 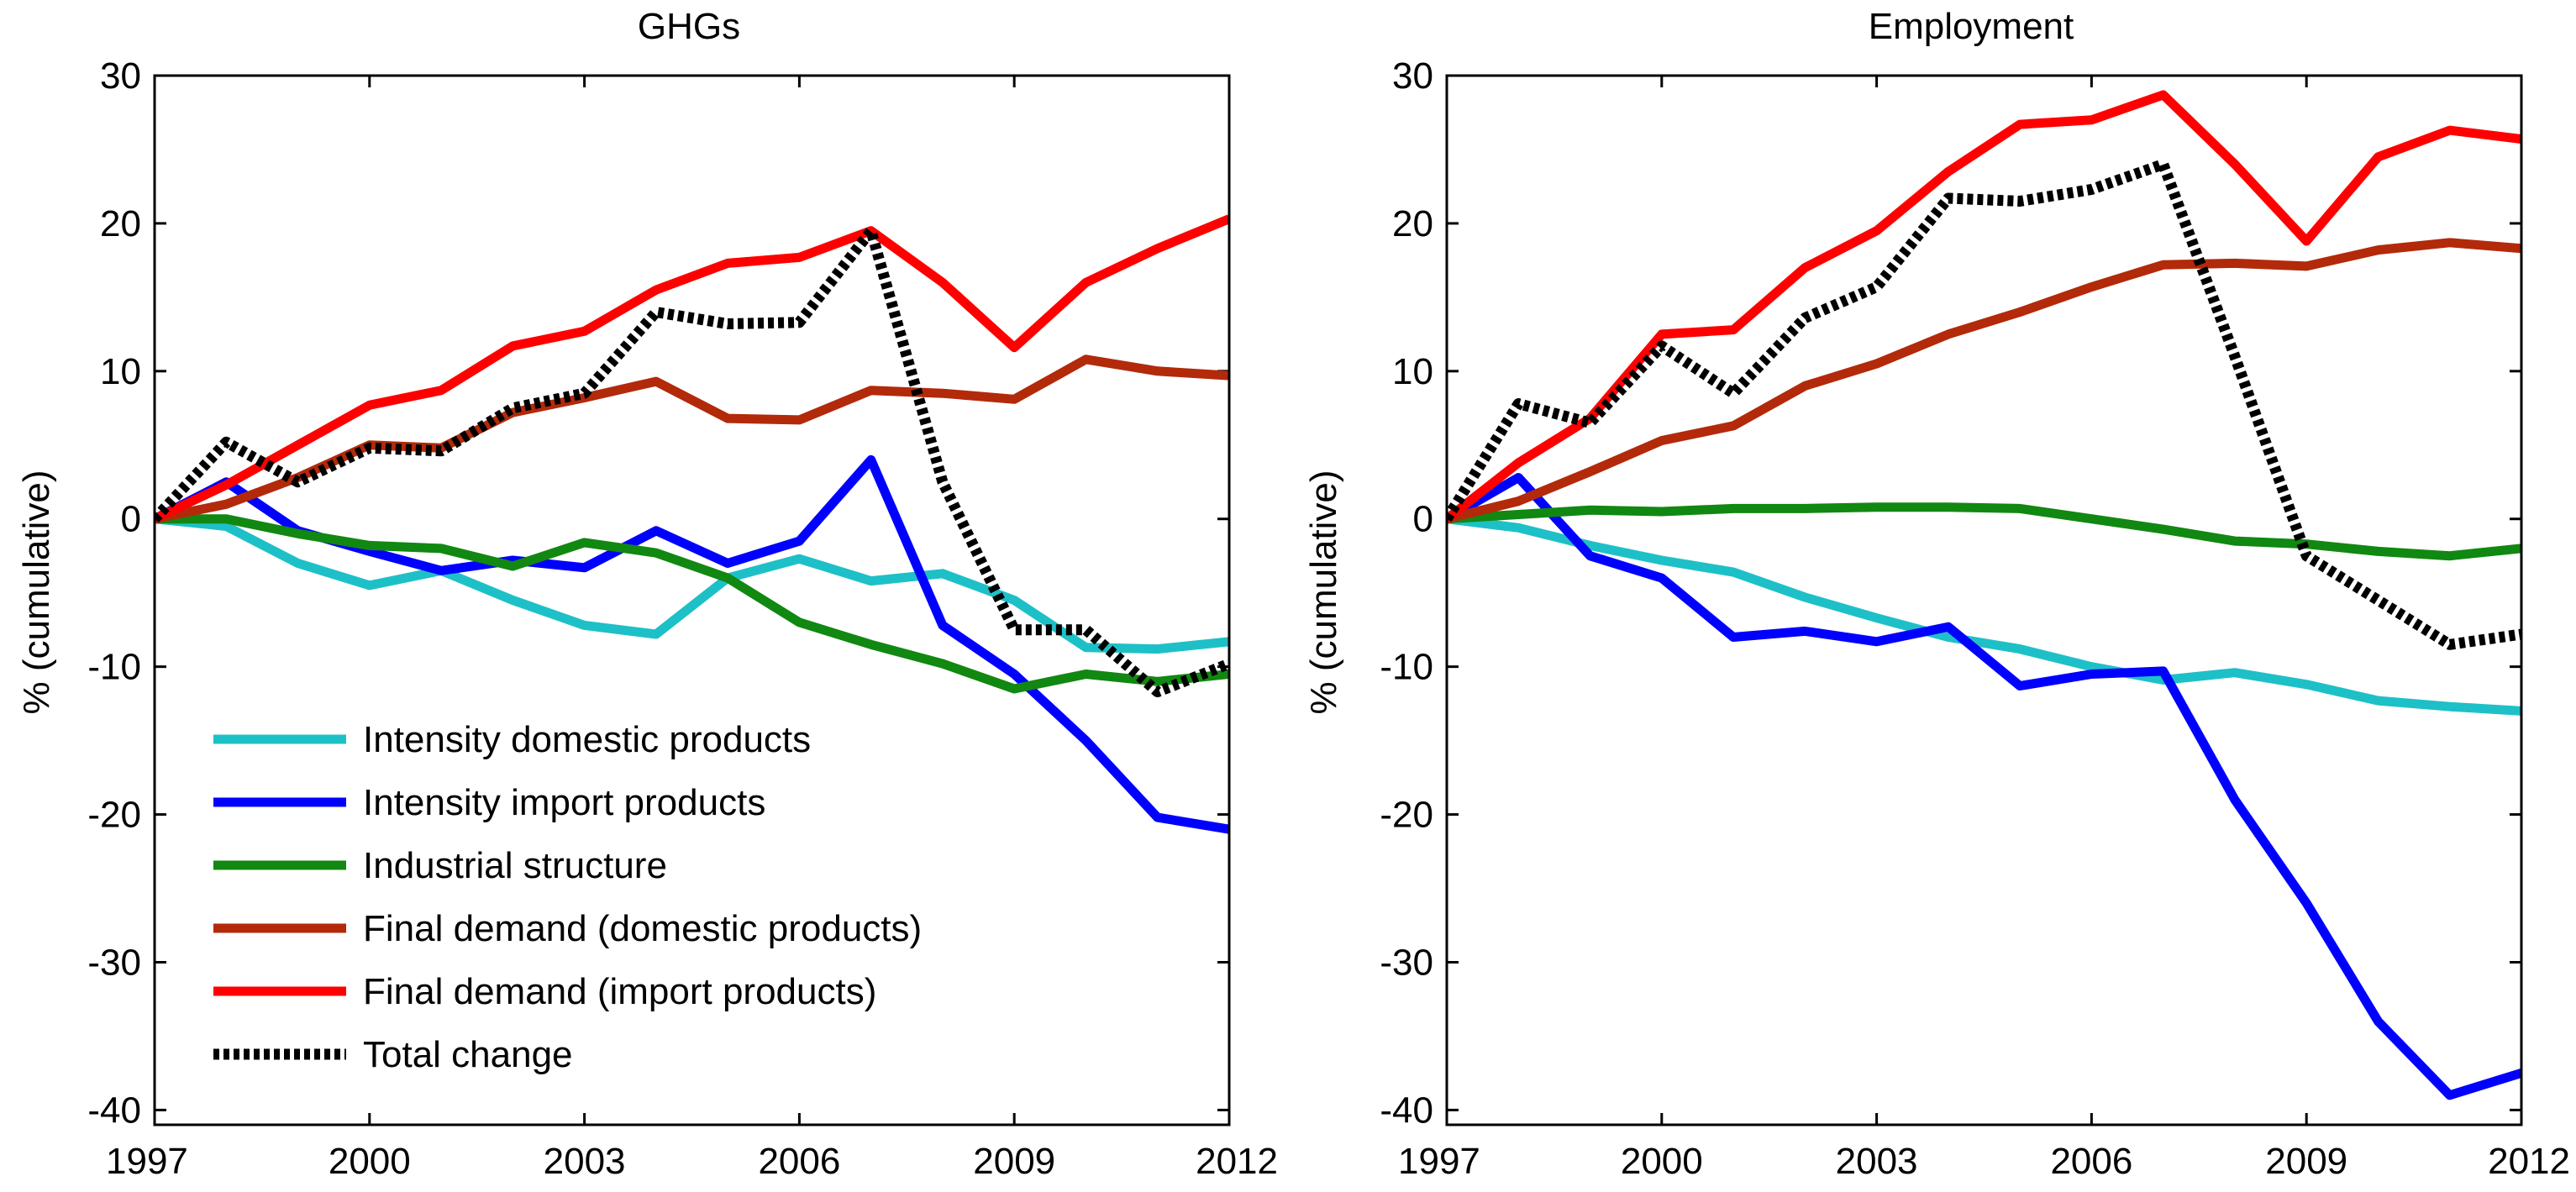 I want to click on legend-item-intensity-import-products: Intensity import products, so click(x=489, y=803).